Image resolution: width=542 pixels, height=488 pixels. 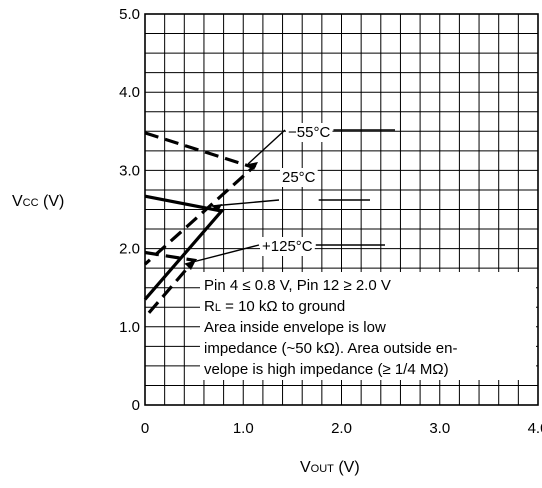 I want to click on series-labels: −55°C 25°C +125°C, so click(x=289, y=196).